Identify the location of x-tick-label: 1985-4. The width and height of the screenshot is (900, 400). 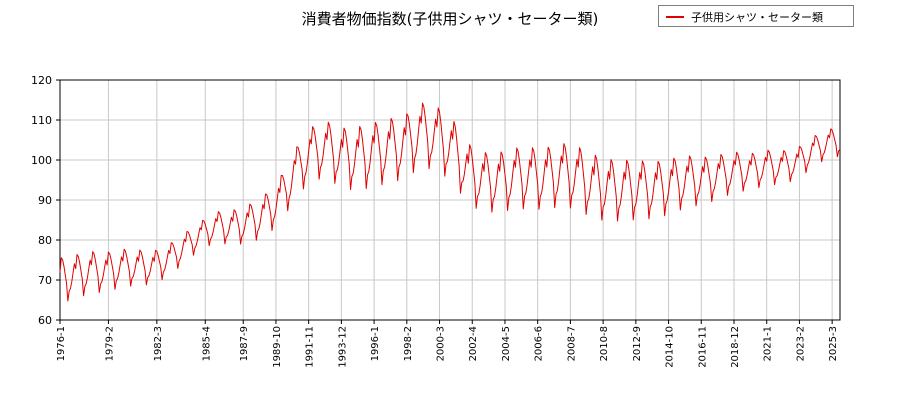
(206, 343).